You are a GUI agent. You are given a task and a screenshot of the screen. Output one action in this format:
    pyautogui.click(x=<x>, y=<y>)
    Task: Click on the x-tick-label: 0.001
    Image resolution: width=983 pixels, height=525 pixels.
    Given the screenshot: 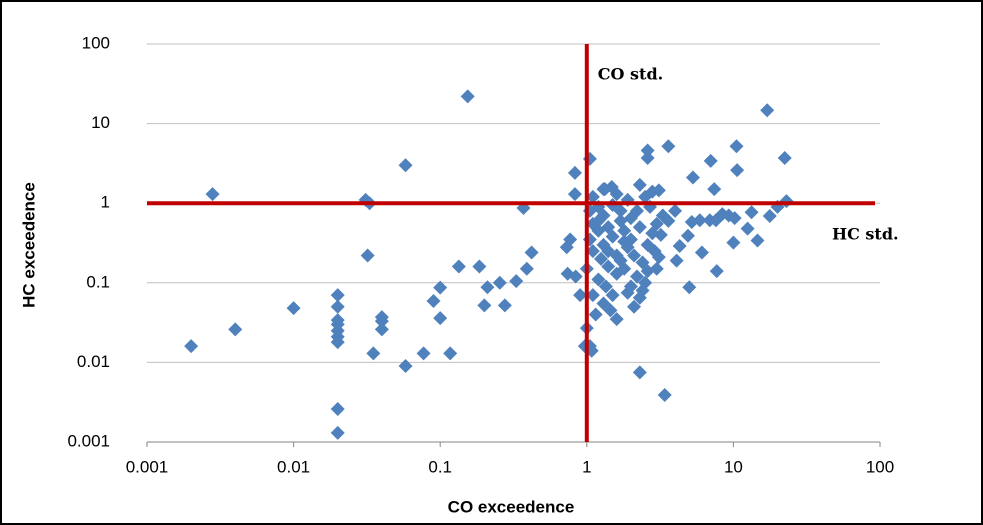 What is the action you would take?
    pyautogui.click(x=147, y=466)
    